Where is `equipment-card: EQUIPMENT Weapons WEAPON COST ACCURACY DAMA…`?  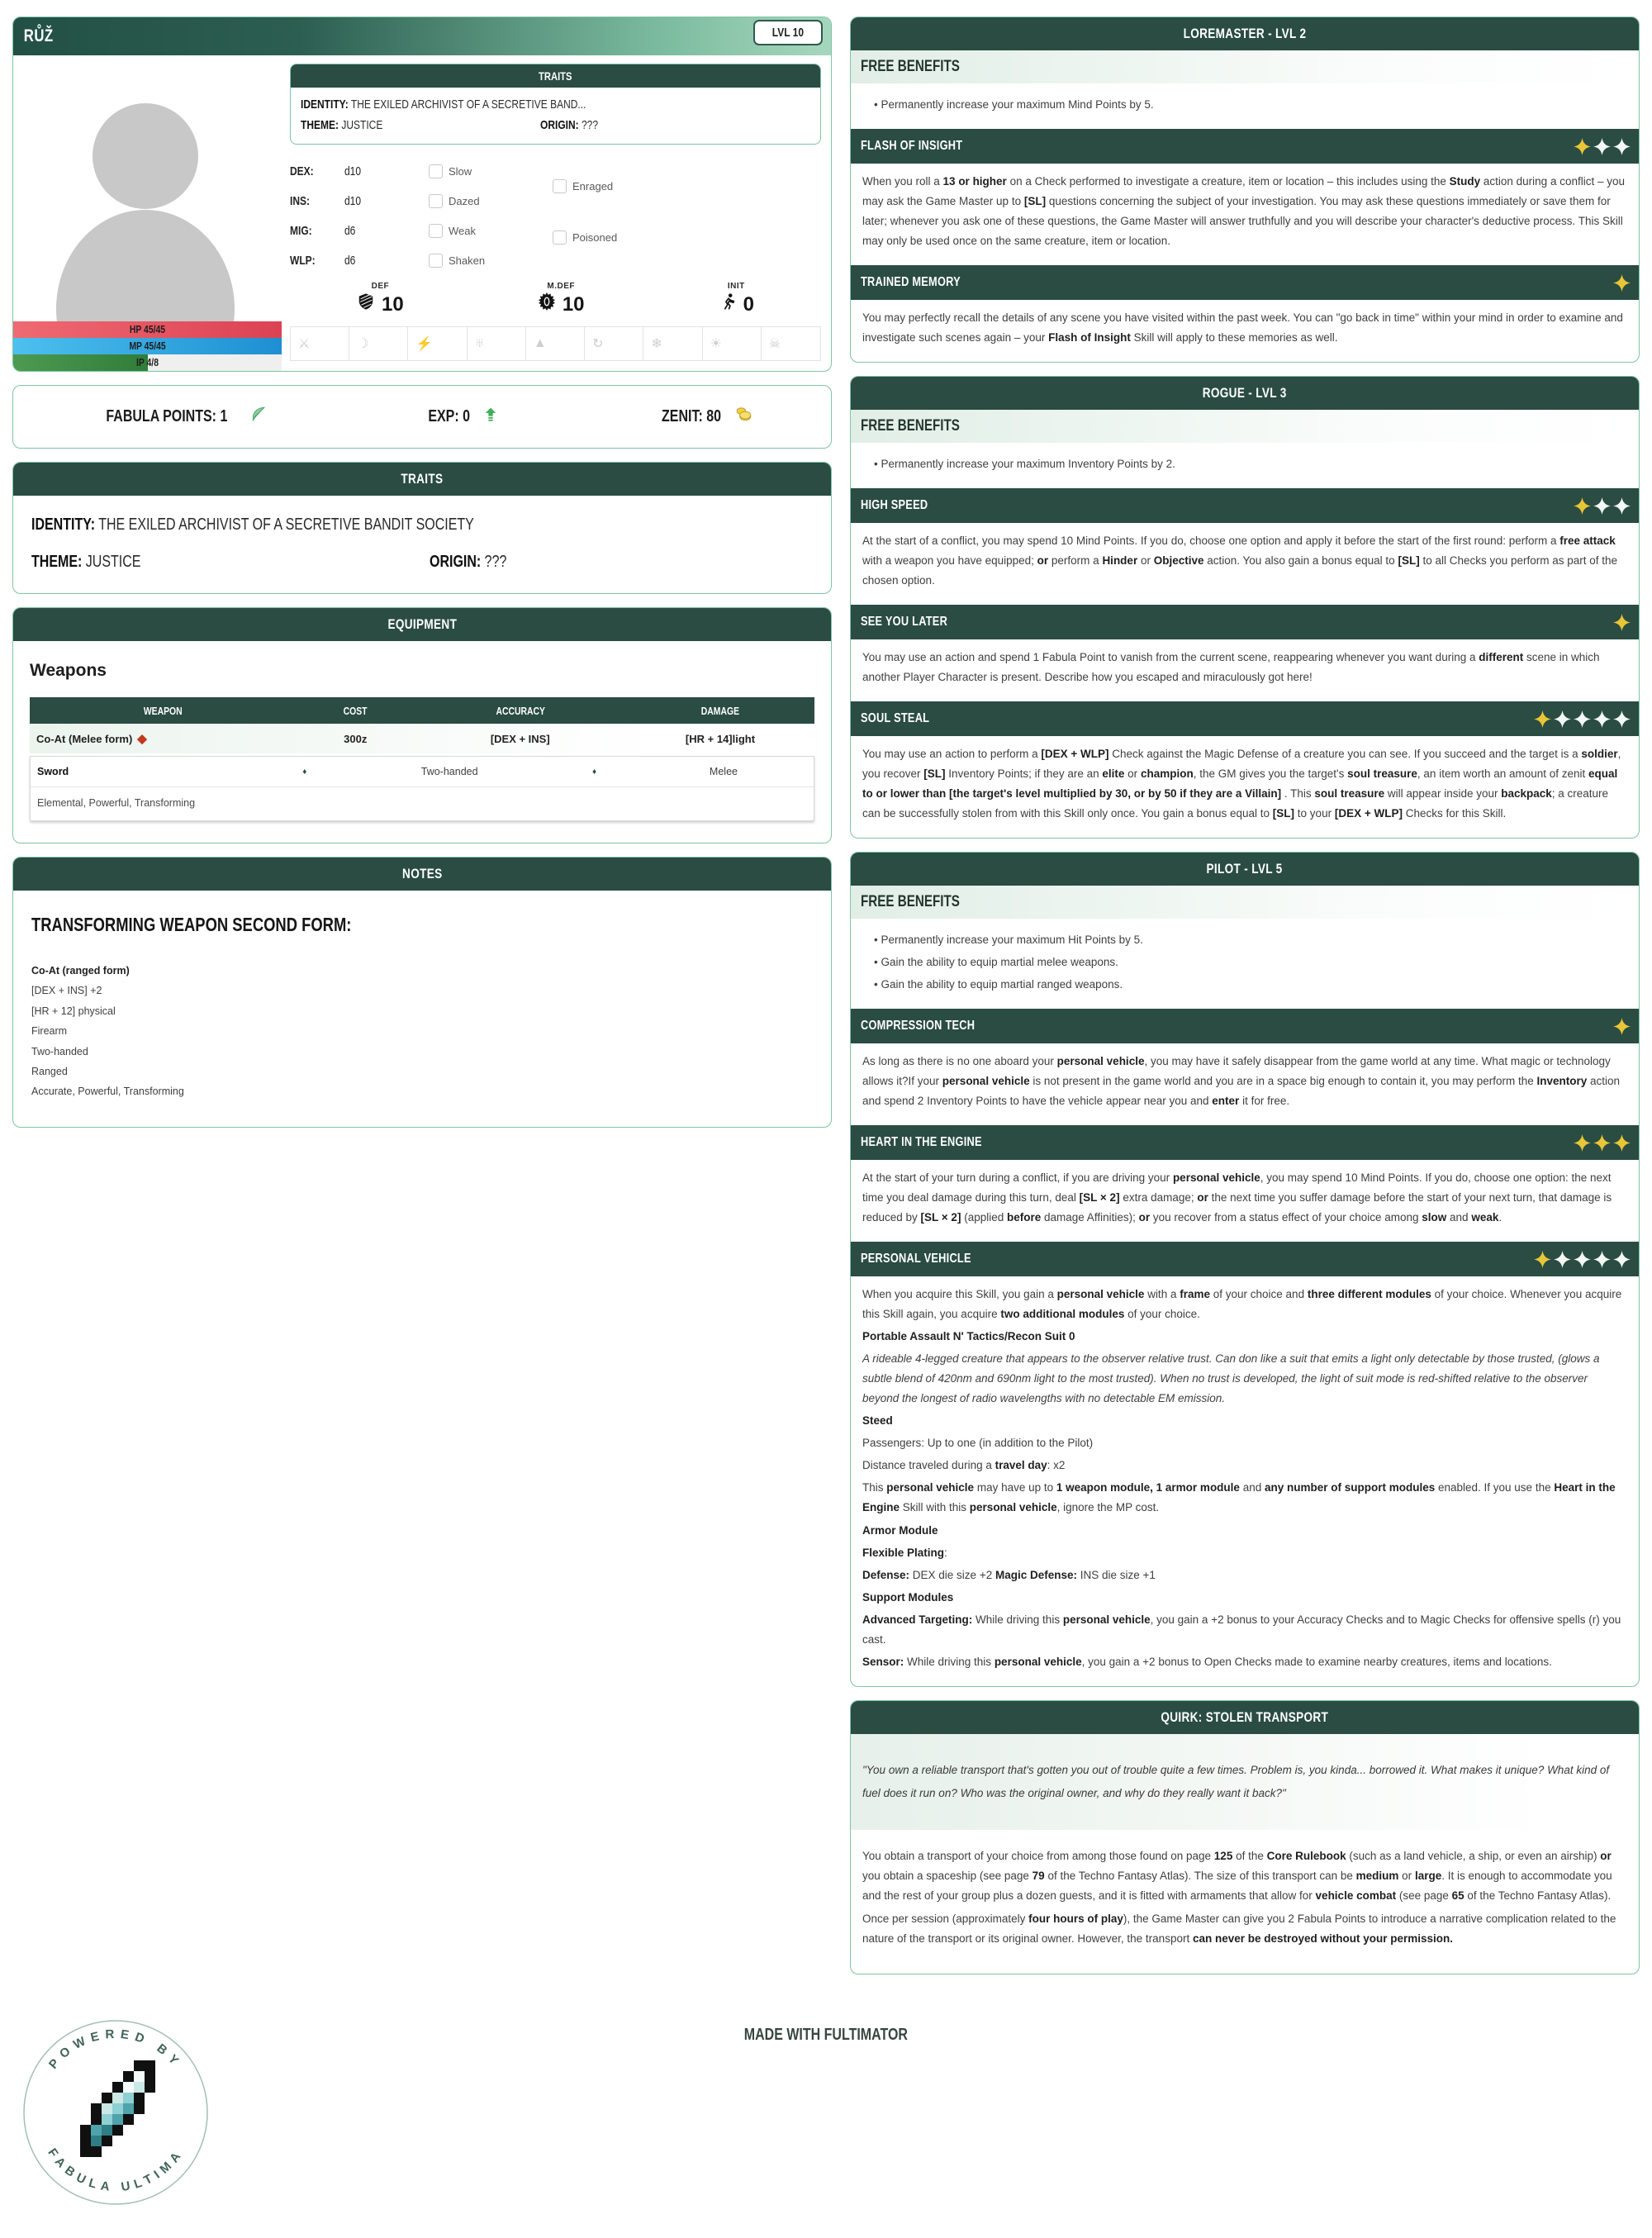
equipment-card: EQUIPMENT Weapons WEAPON COST ACCURACY DAMA… is located at coordinates (422, 725).